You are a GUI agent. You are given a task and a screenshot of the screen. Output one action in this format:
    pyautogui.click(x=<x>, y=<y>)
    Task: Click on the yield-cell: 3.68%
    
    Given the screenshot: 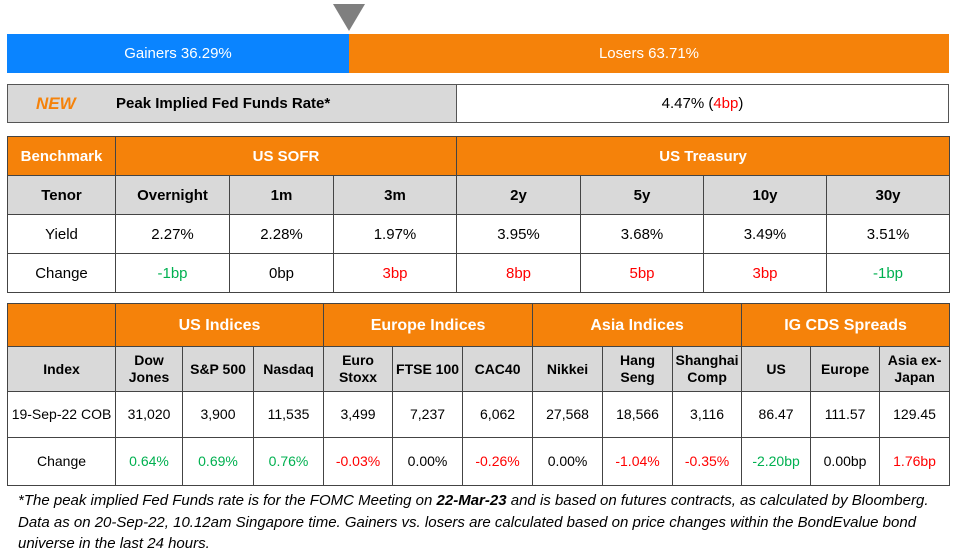 What is the action you would take?
    pyautogui.click(x=642, y=234)
    